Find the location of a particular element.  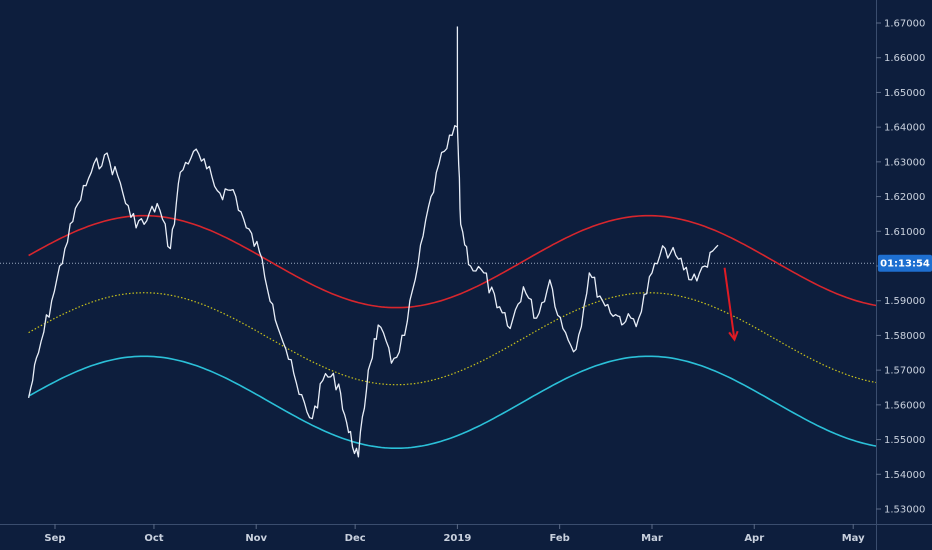

x-tick-label: Feb is located at coordinates (559, 538).